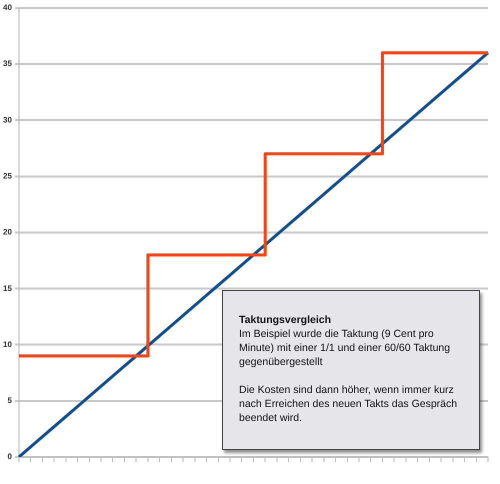 The width and height of the screenshot is (500, 484). I want to click on y-tick-label: 35, so click(7, 63).